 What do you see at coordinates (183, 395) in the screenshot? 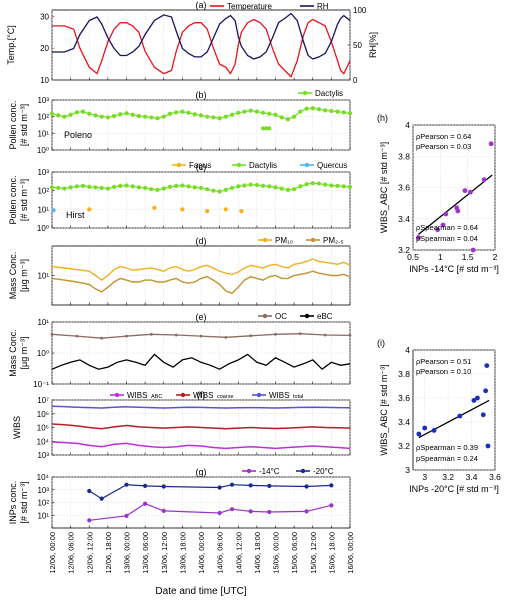
I see `f-legend-coarse-marker` at bounding box center [183, 395].